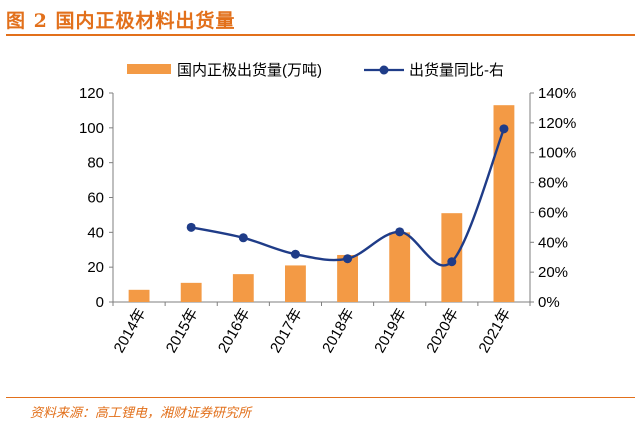  What do you see at coordinates (91, 128) in the screenshot?
I see `y-left-tick-label: 100` at bounding box center [91, 128].